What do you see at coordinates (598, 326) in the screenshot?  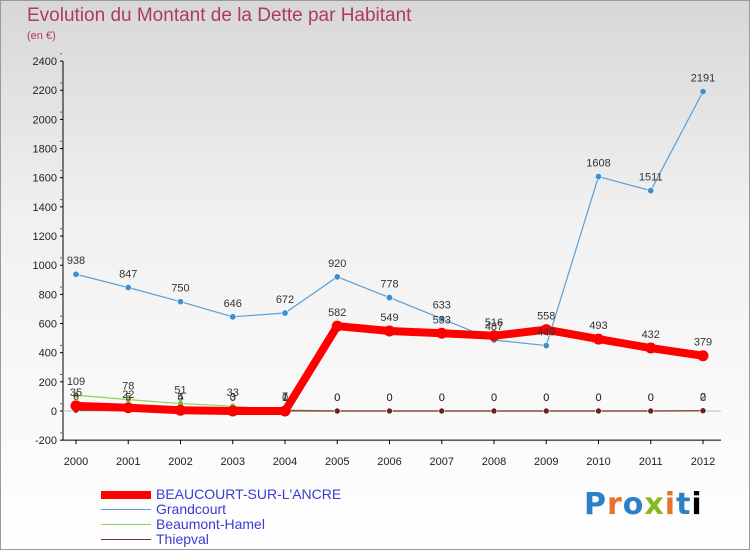 I see `data-label-beaucourt: 493` at bounding box center [598, 326].